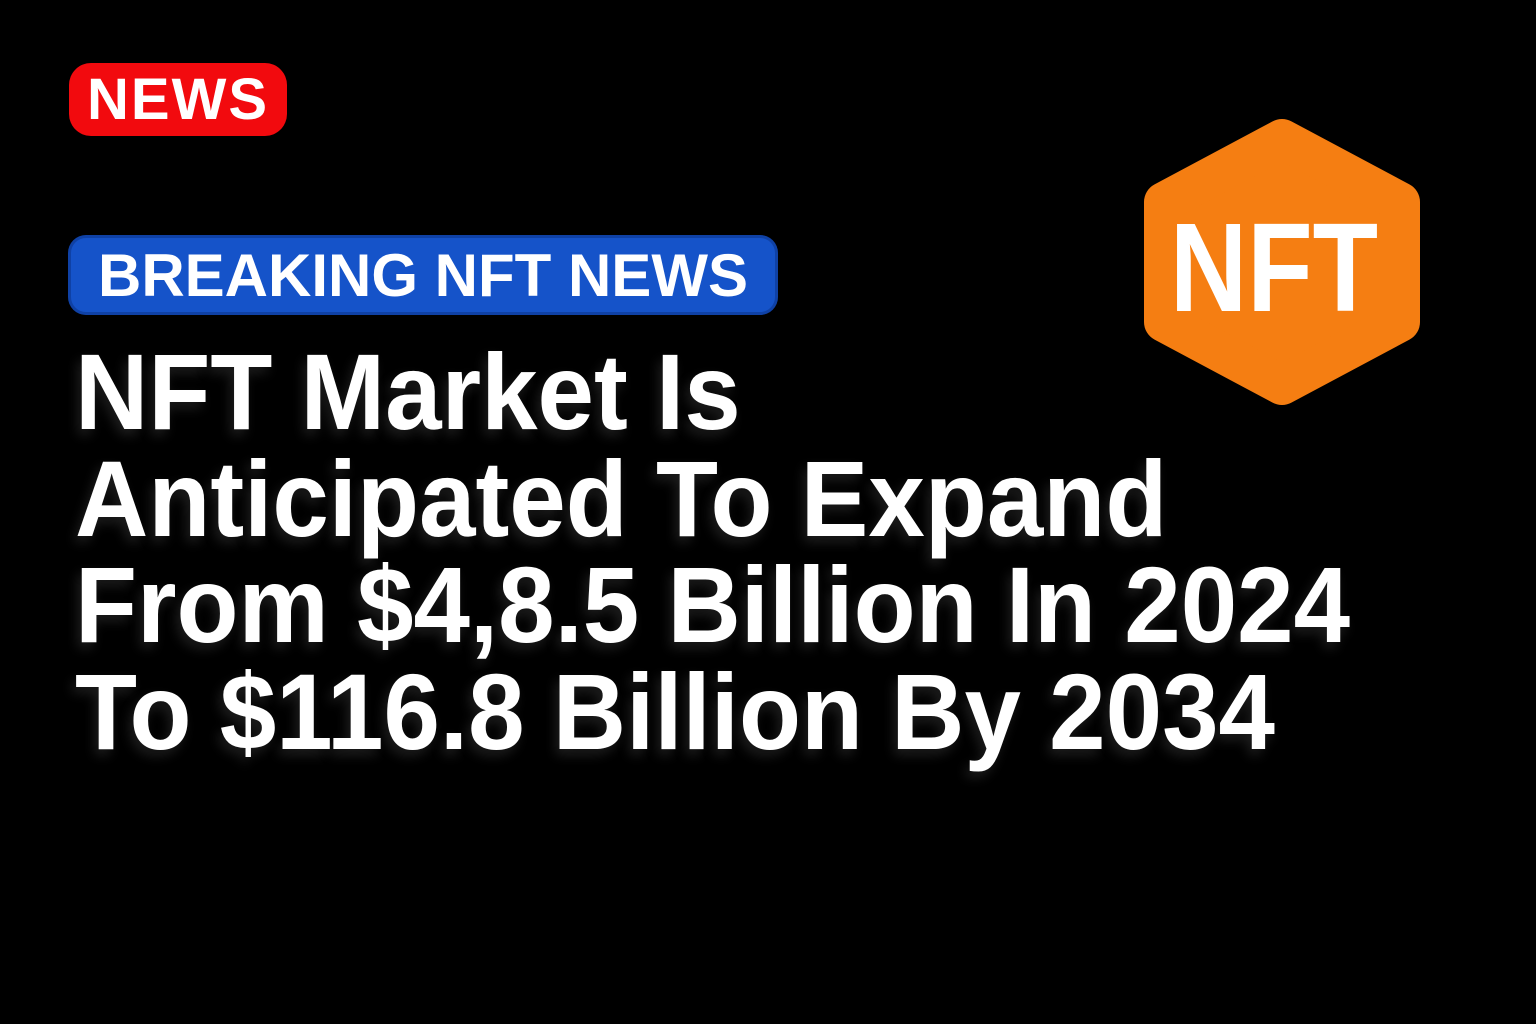 The height and width of the screenshot is (1024, 1536). What do you see at coordinates (178, 99) in the screenshot?
I see `news-badge: NEWS` at bounding box center [178, 99].